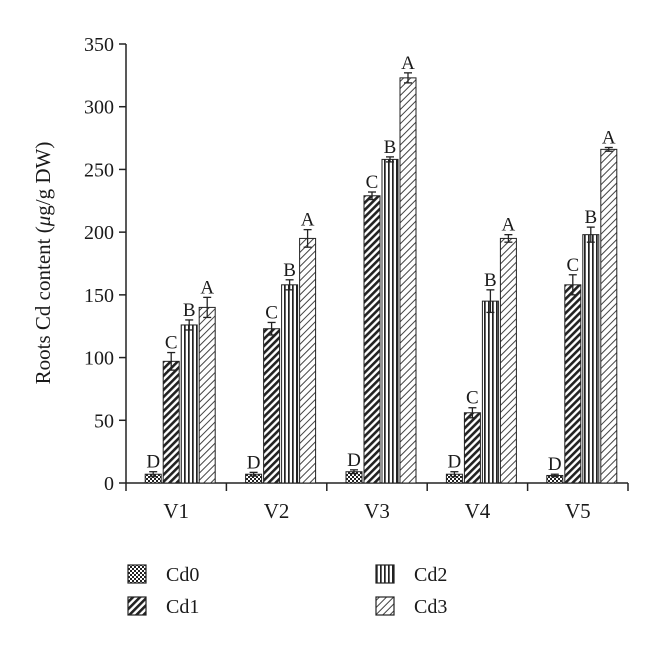  What do you see at coordinates (182, 575) in the screenshot?
I see `legend-label: Cd0` at bounding box center [182, 575].